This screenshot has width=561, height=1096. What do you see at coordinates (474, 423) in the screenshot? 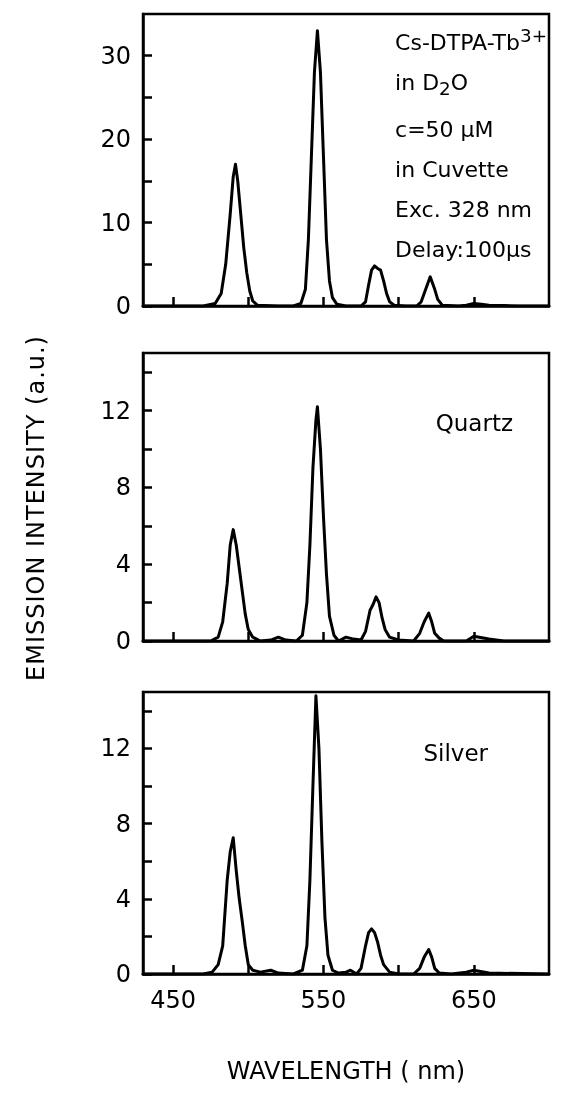
I see `annotation: Quartz` at bounding box center [474, 423].